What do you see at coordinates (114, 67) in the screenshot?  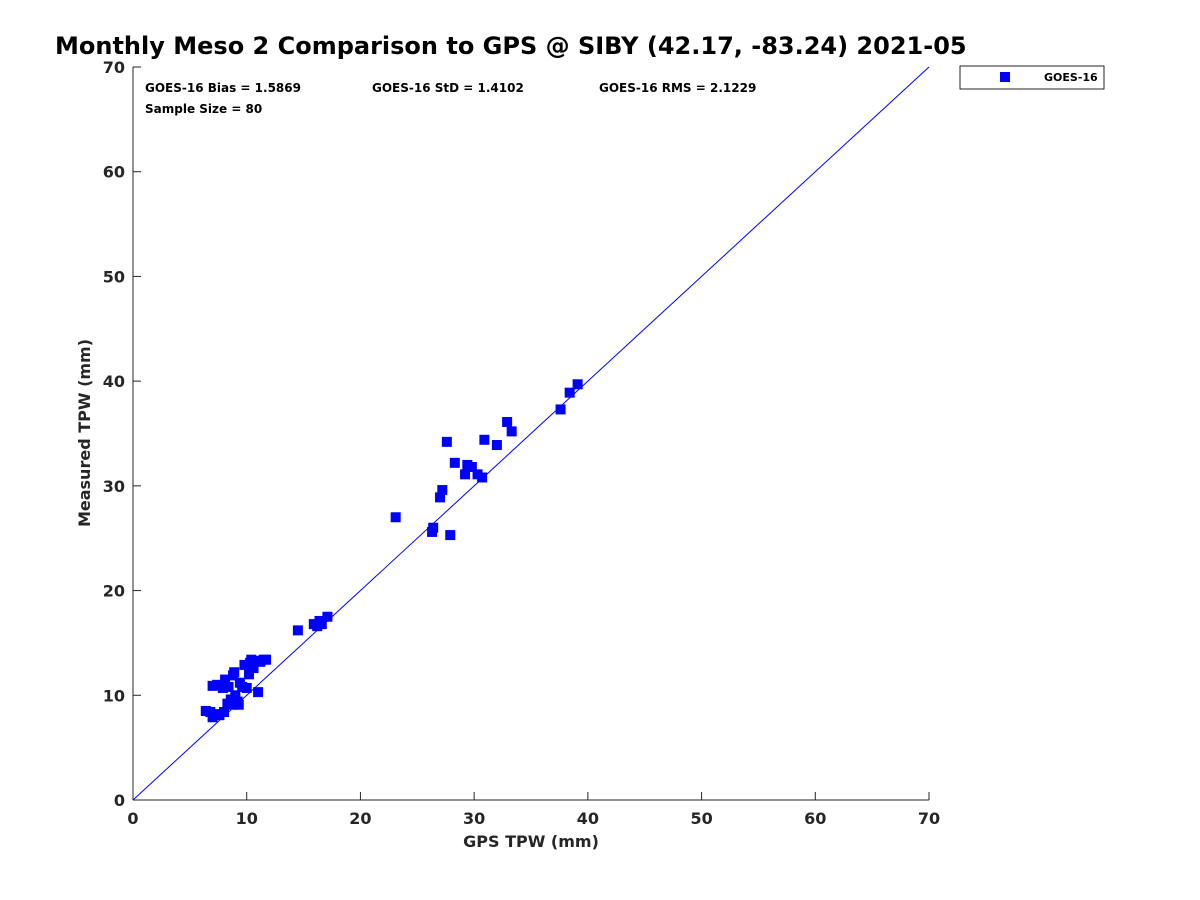 I see `y-tick-label: 70` at bounding box center [114, 67].